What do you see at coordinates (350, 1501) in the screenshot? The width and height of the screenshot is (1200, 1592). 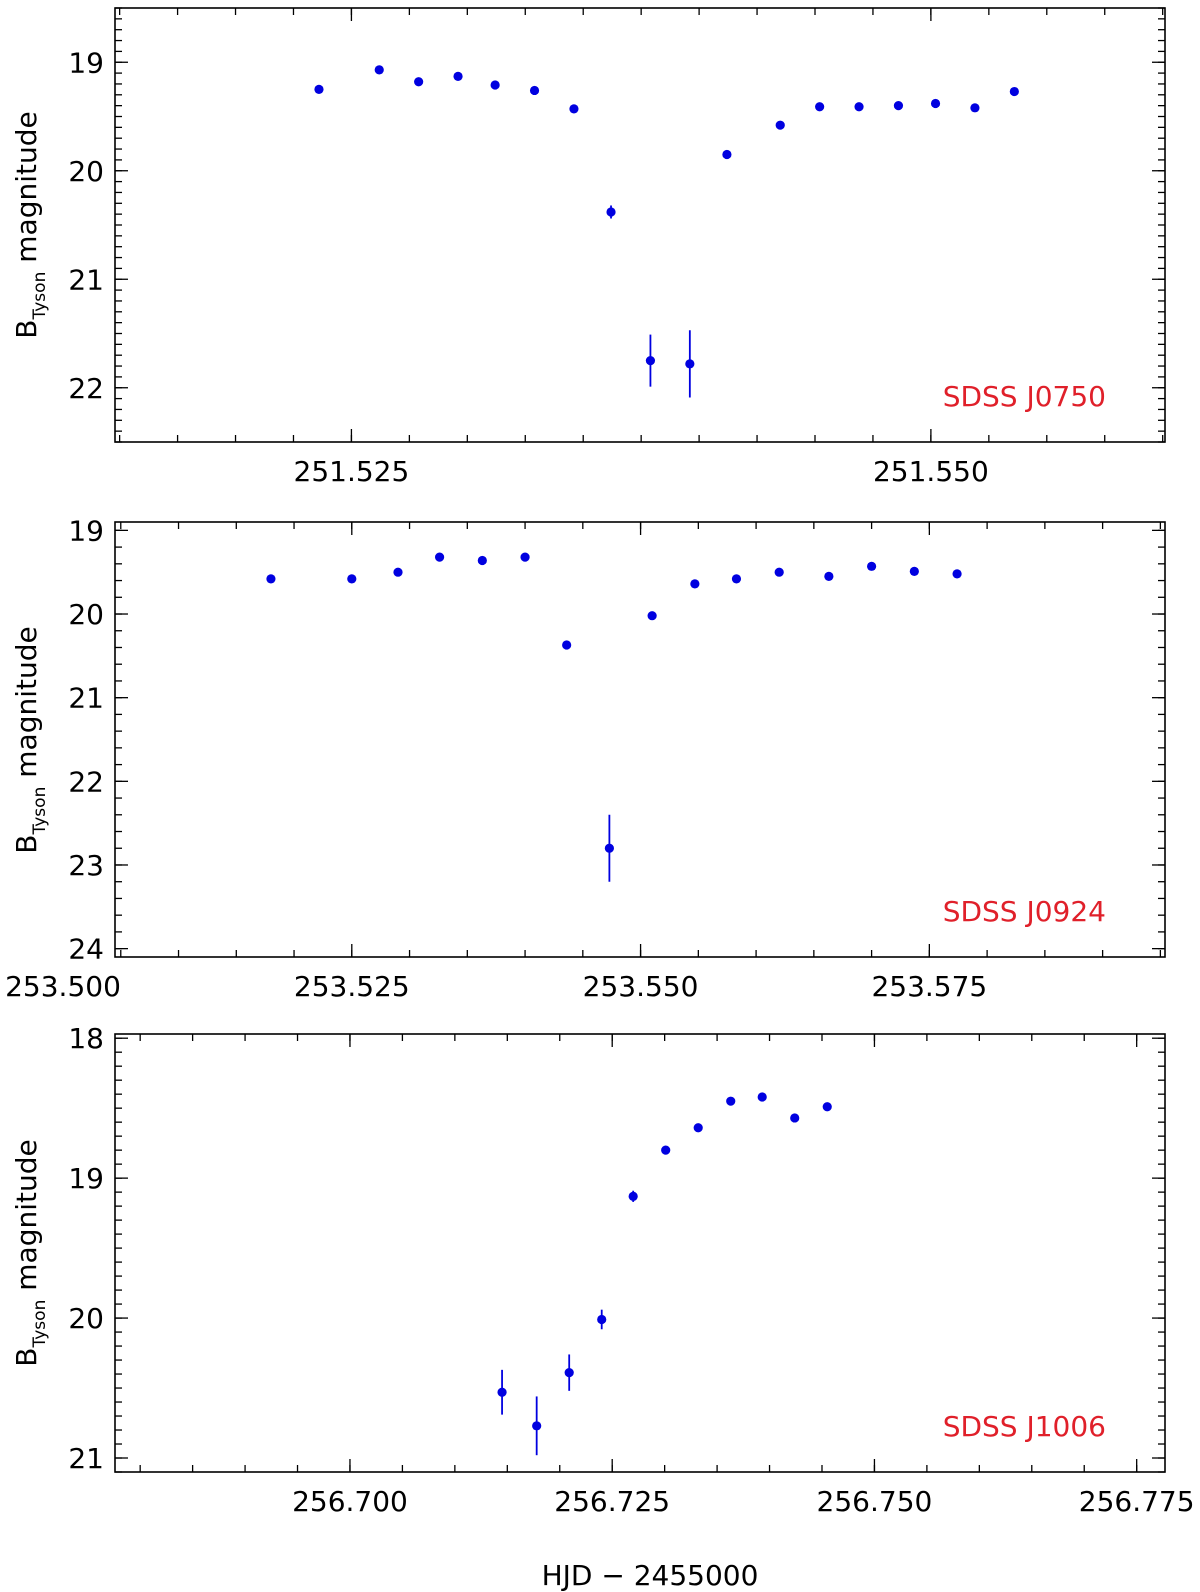 I see `x-tick-label: 256.700` at bounding box center [350, 1501].